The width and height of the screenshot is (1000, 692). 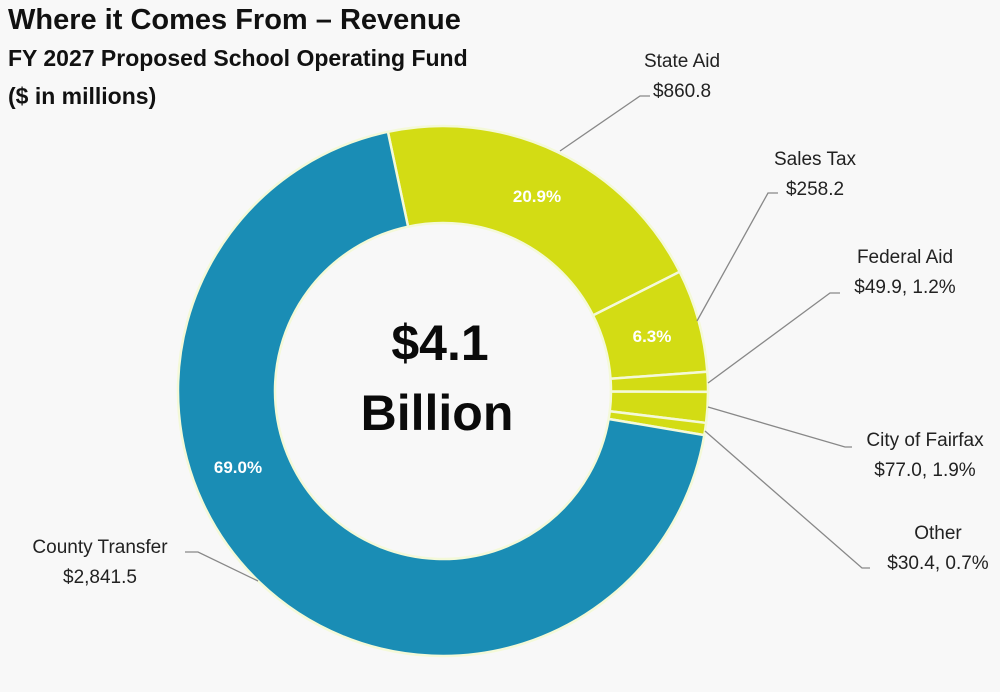 I want to click on slice-percent-label: 20.9%, so click(x=537, y=196).